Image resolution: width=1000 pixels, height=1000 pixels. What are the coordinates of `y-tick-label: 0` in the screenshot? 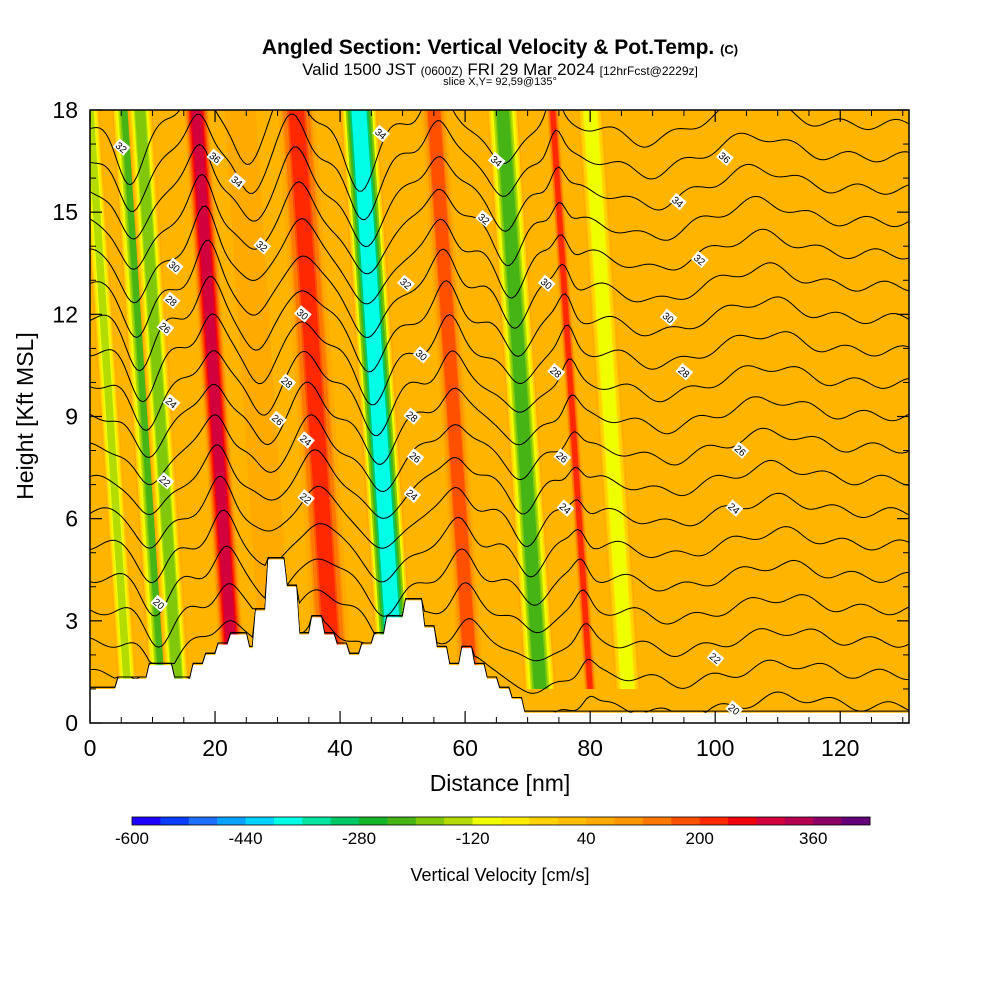 It's located at (71, 723).